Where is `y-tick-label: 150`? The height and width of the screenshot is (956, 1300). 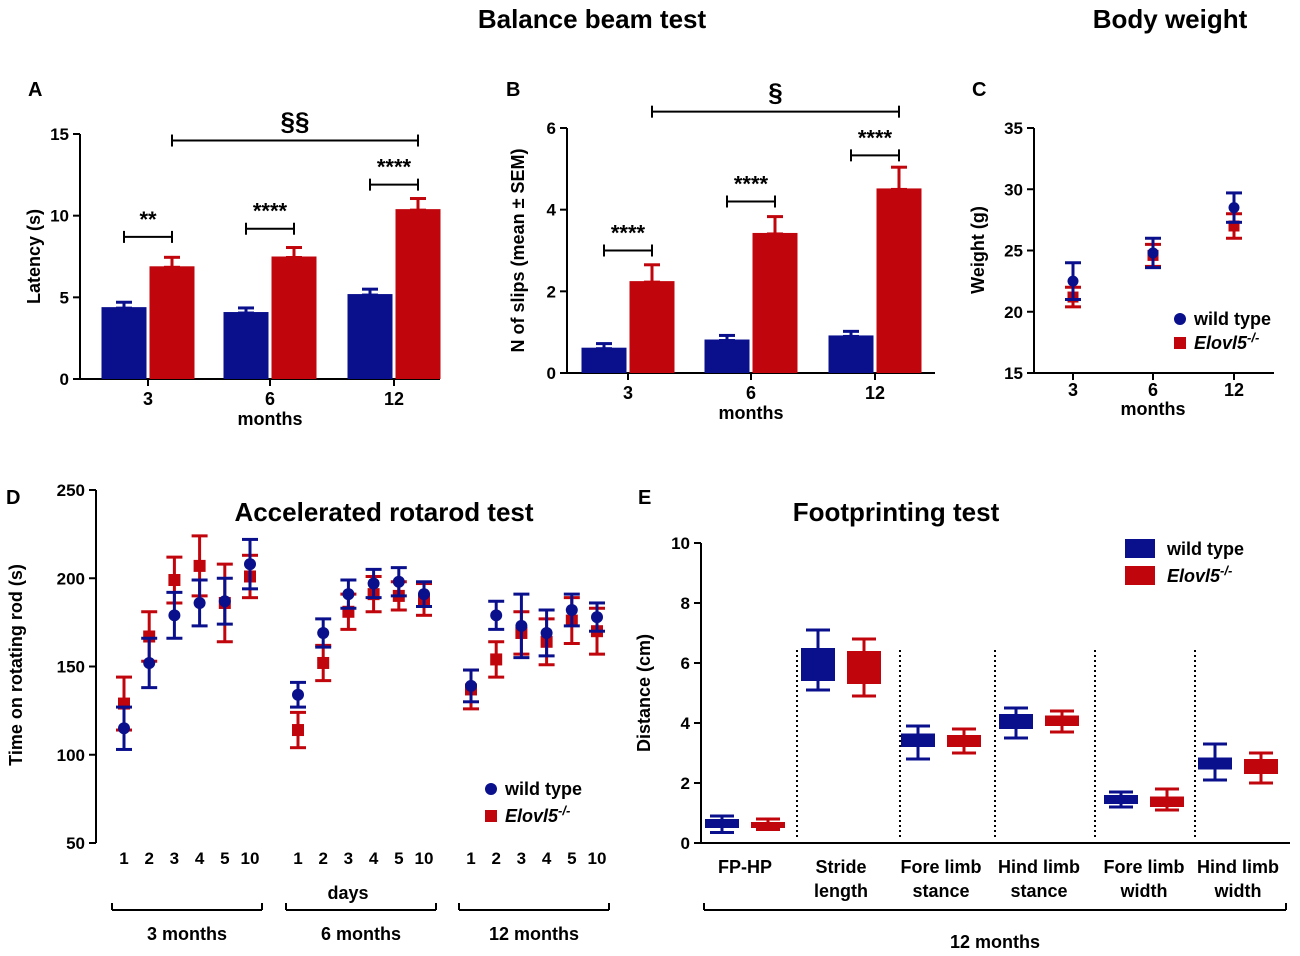
y-tick-label: 150 is located at coordinates (71, 667).